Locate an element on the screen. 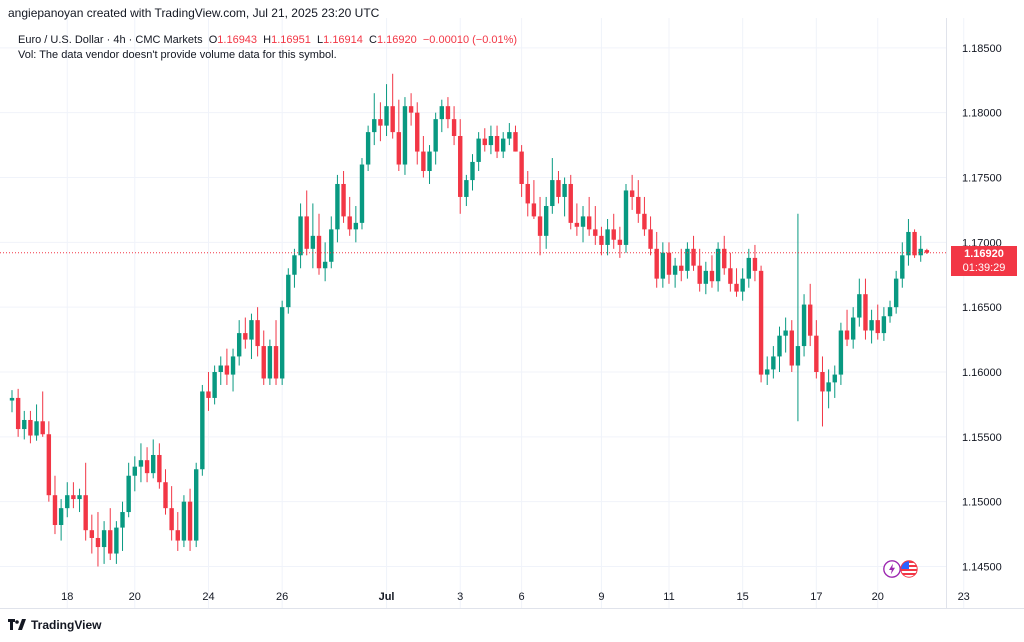  us-flag-icon is located at coordinates (909, 569).